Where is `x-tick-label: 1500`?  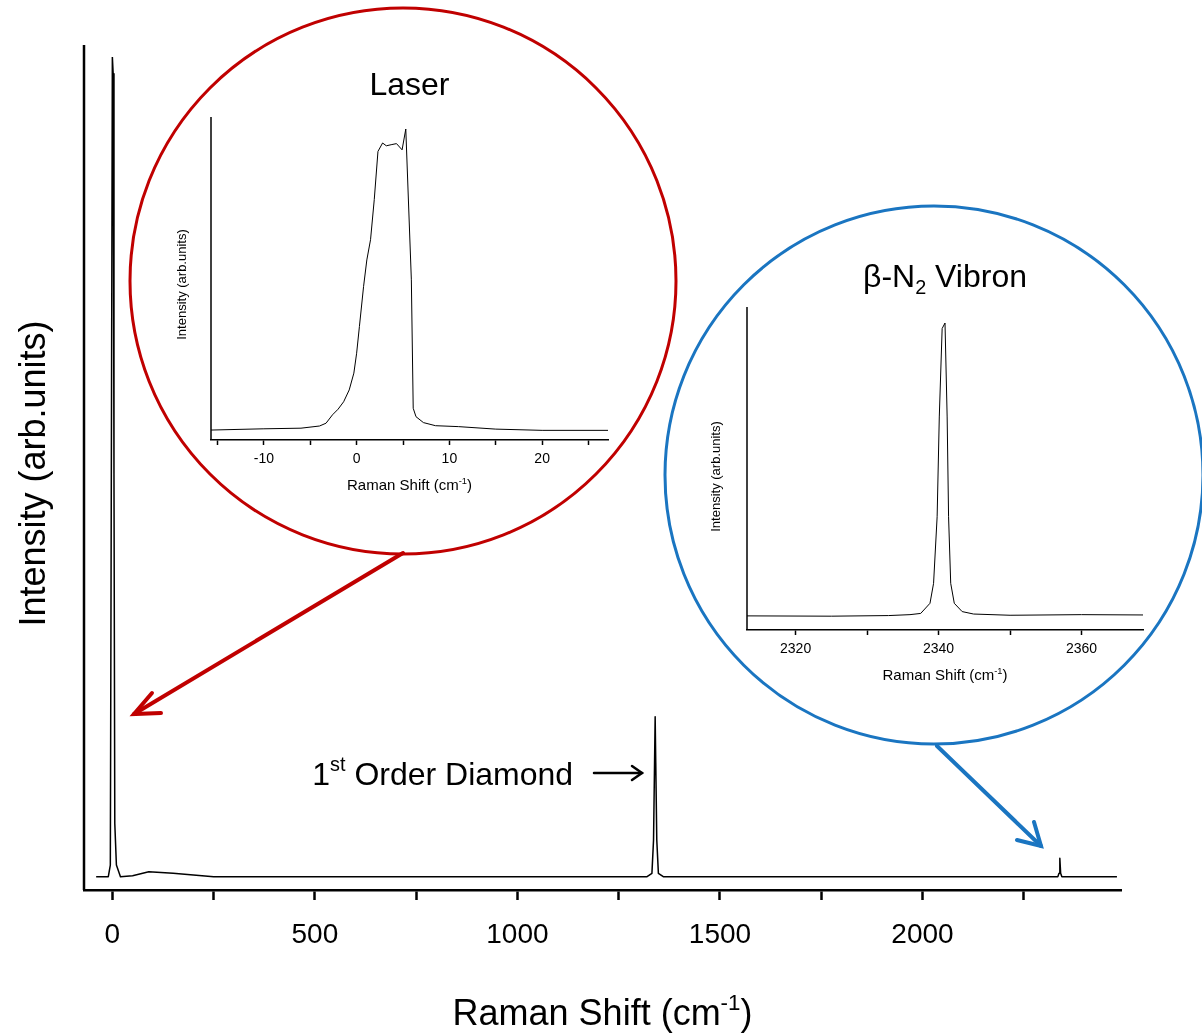
x-tick-label: 1500 is located at coordinates (720, 933).